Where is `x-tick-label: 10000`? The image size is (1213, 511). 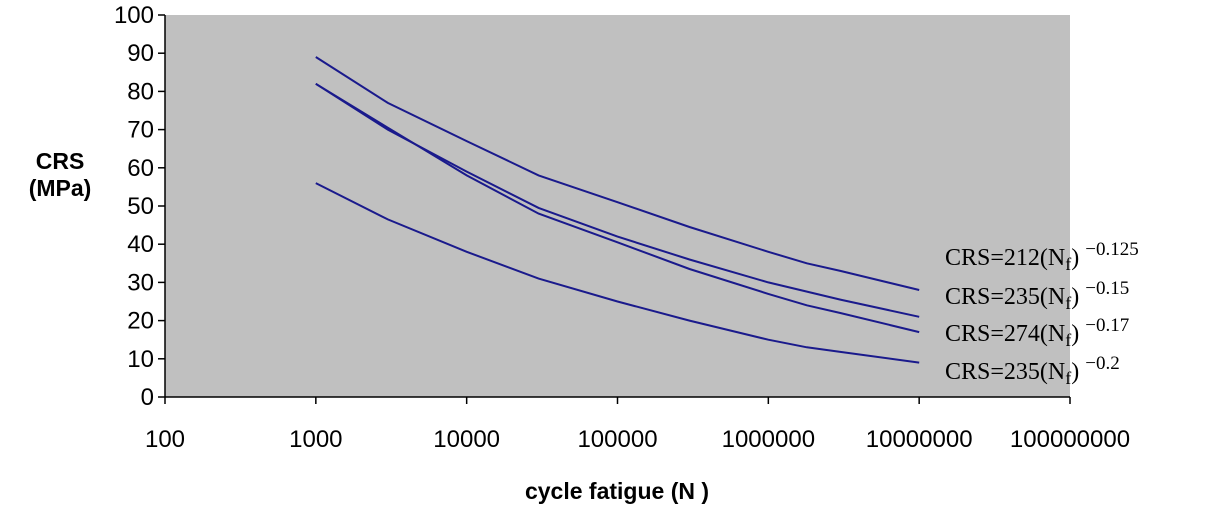
x-tick-label: 10000 is located at coordinates (466, 439).